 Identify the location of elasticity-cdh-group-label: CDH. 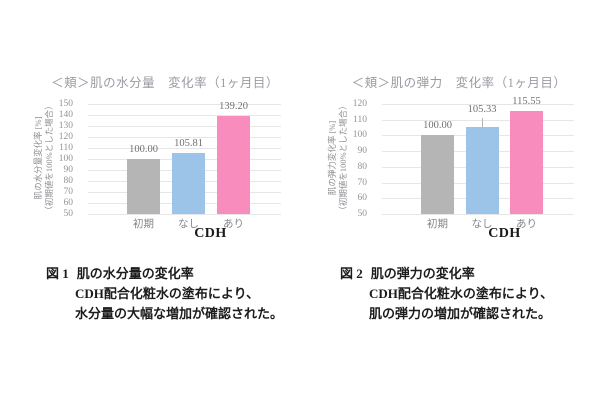
(504, 233).